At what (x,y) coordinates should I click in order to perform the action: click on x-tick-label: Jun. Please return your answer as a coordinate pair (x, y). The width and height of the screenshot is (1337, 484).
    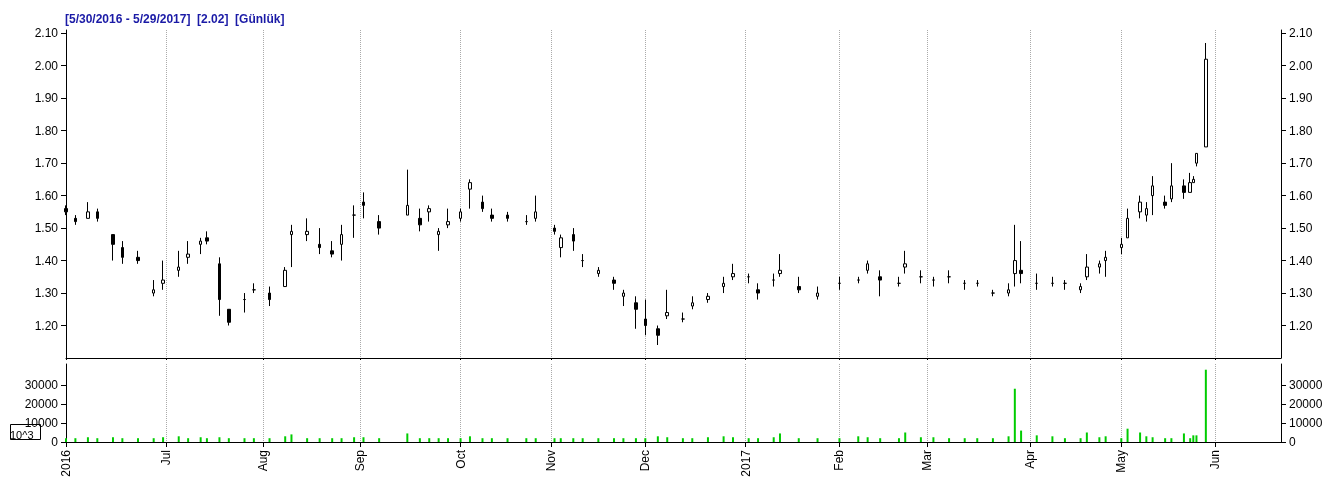
    Looking at the image, I should click on (1215, 460).